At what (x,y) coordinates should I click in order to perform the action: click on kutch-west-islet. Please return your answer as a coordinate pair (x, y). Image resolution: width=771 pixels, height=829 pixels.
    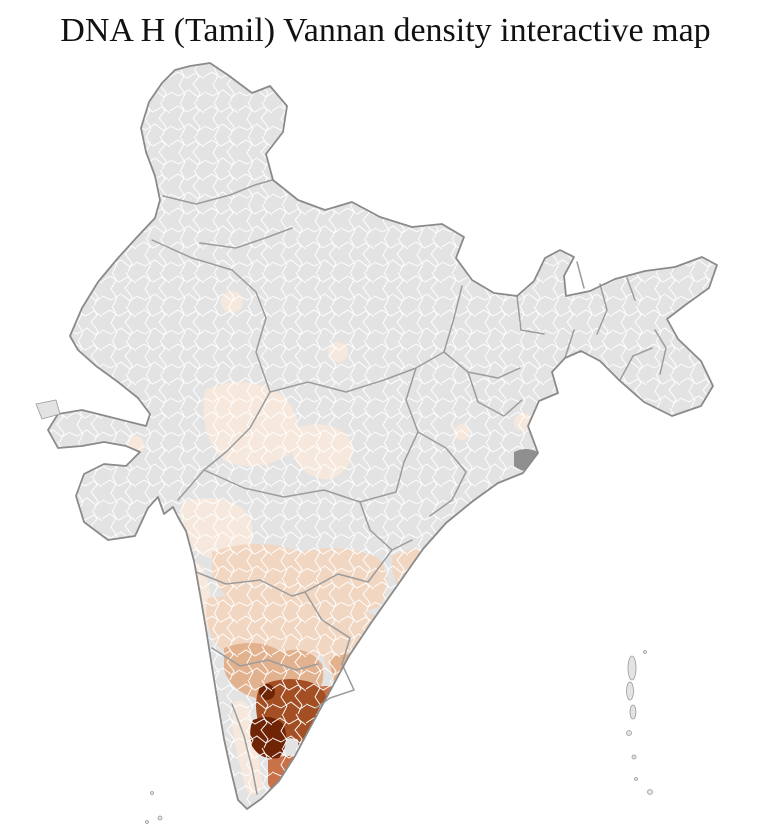
    Looking at the image, I should click on (48, 409).